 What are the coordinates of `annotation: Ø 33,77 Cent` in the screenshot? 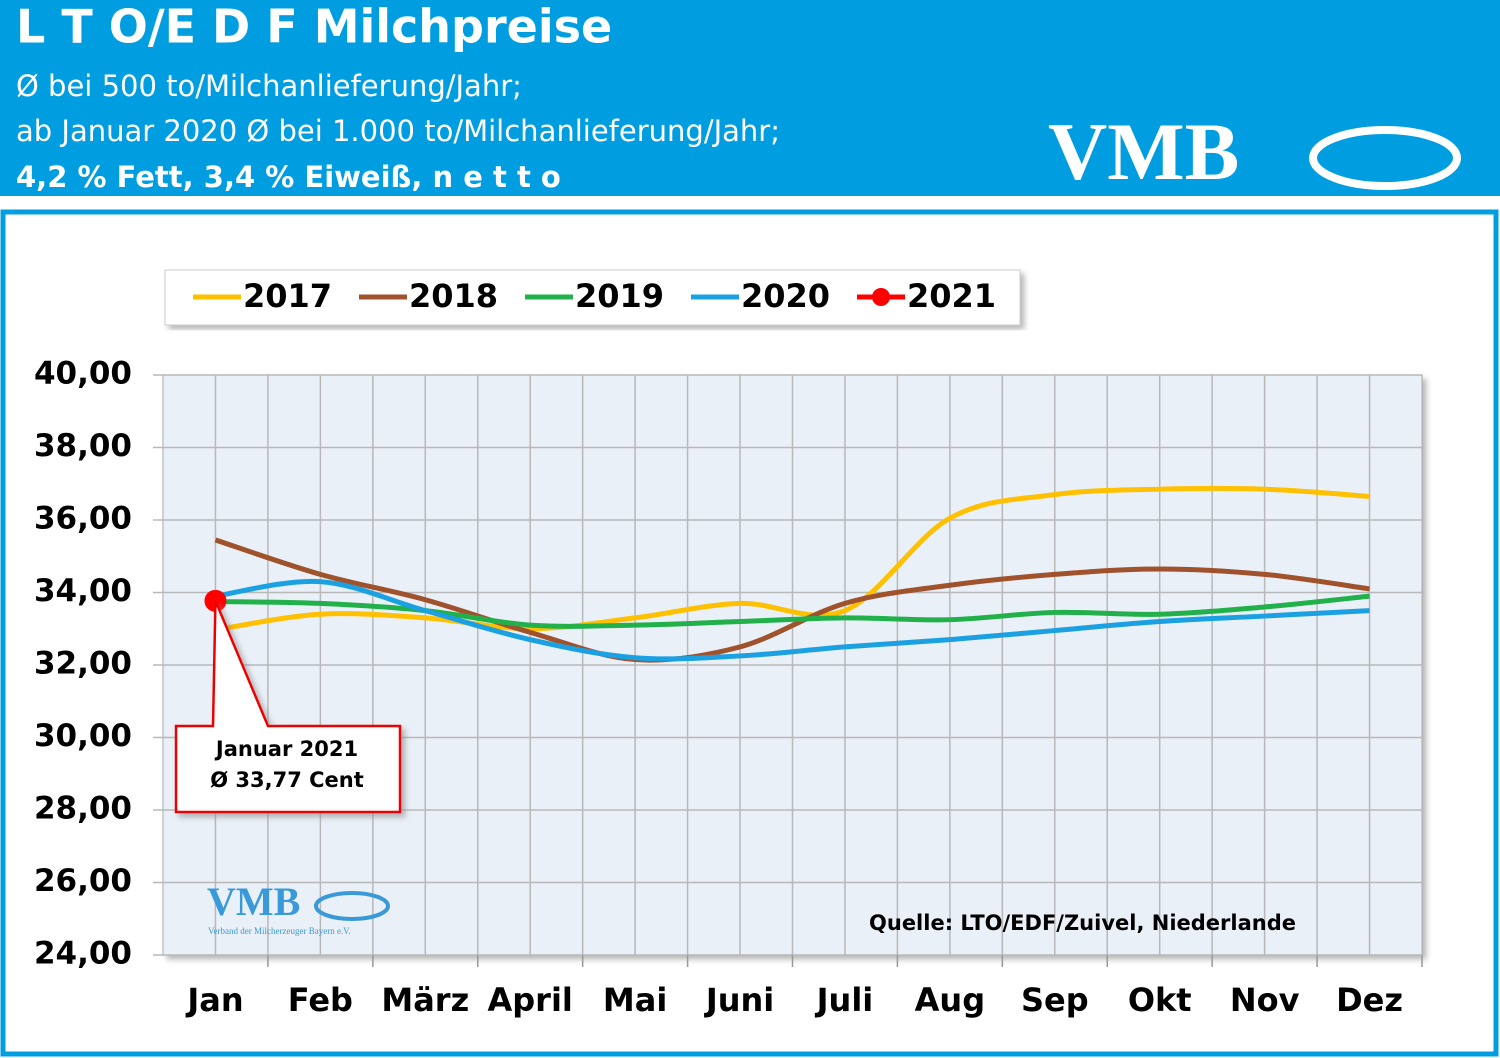 It's located at (287, 780).